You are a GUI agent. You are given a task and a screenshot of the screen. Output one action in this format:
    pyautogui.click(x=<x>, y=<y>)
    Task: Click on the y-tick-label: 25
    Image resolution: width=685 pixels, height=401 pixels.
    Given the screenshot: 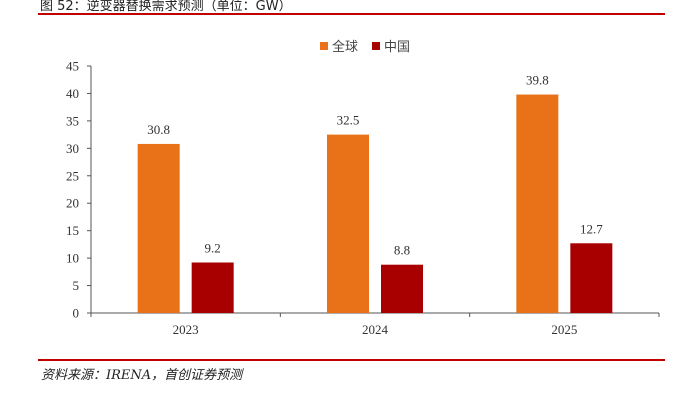 What is the action you would take?
    pyautogui.click(x=72, y=175)
    